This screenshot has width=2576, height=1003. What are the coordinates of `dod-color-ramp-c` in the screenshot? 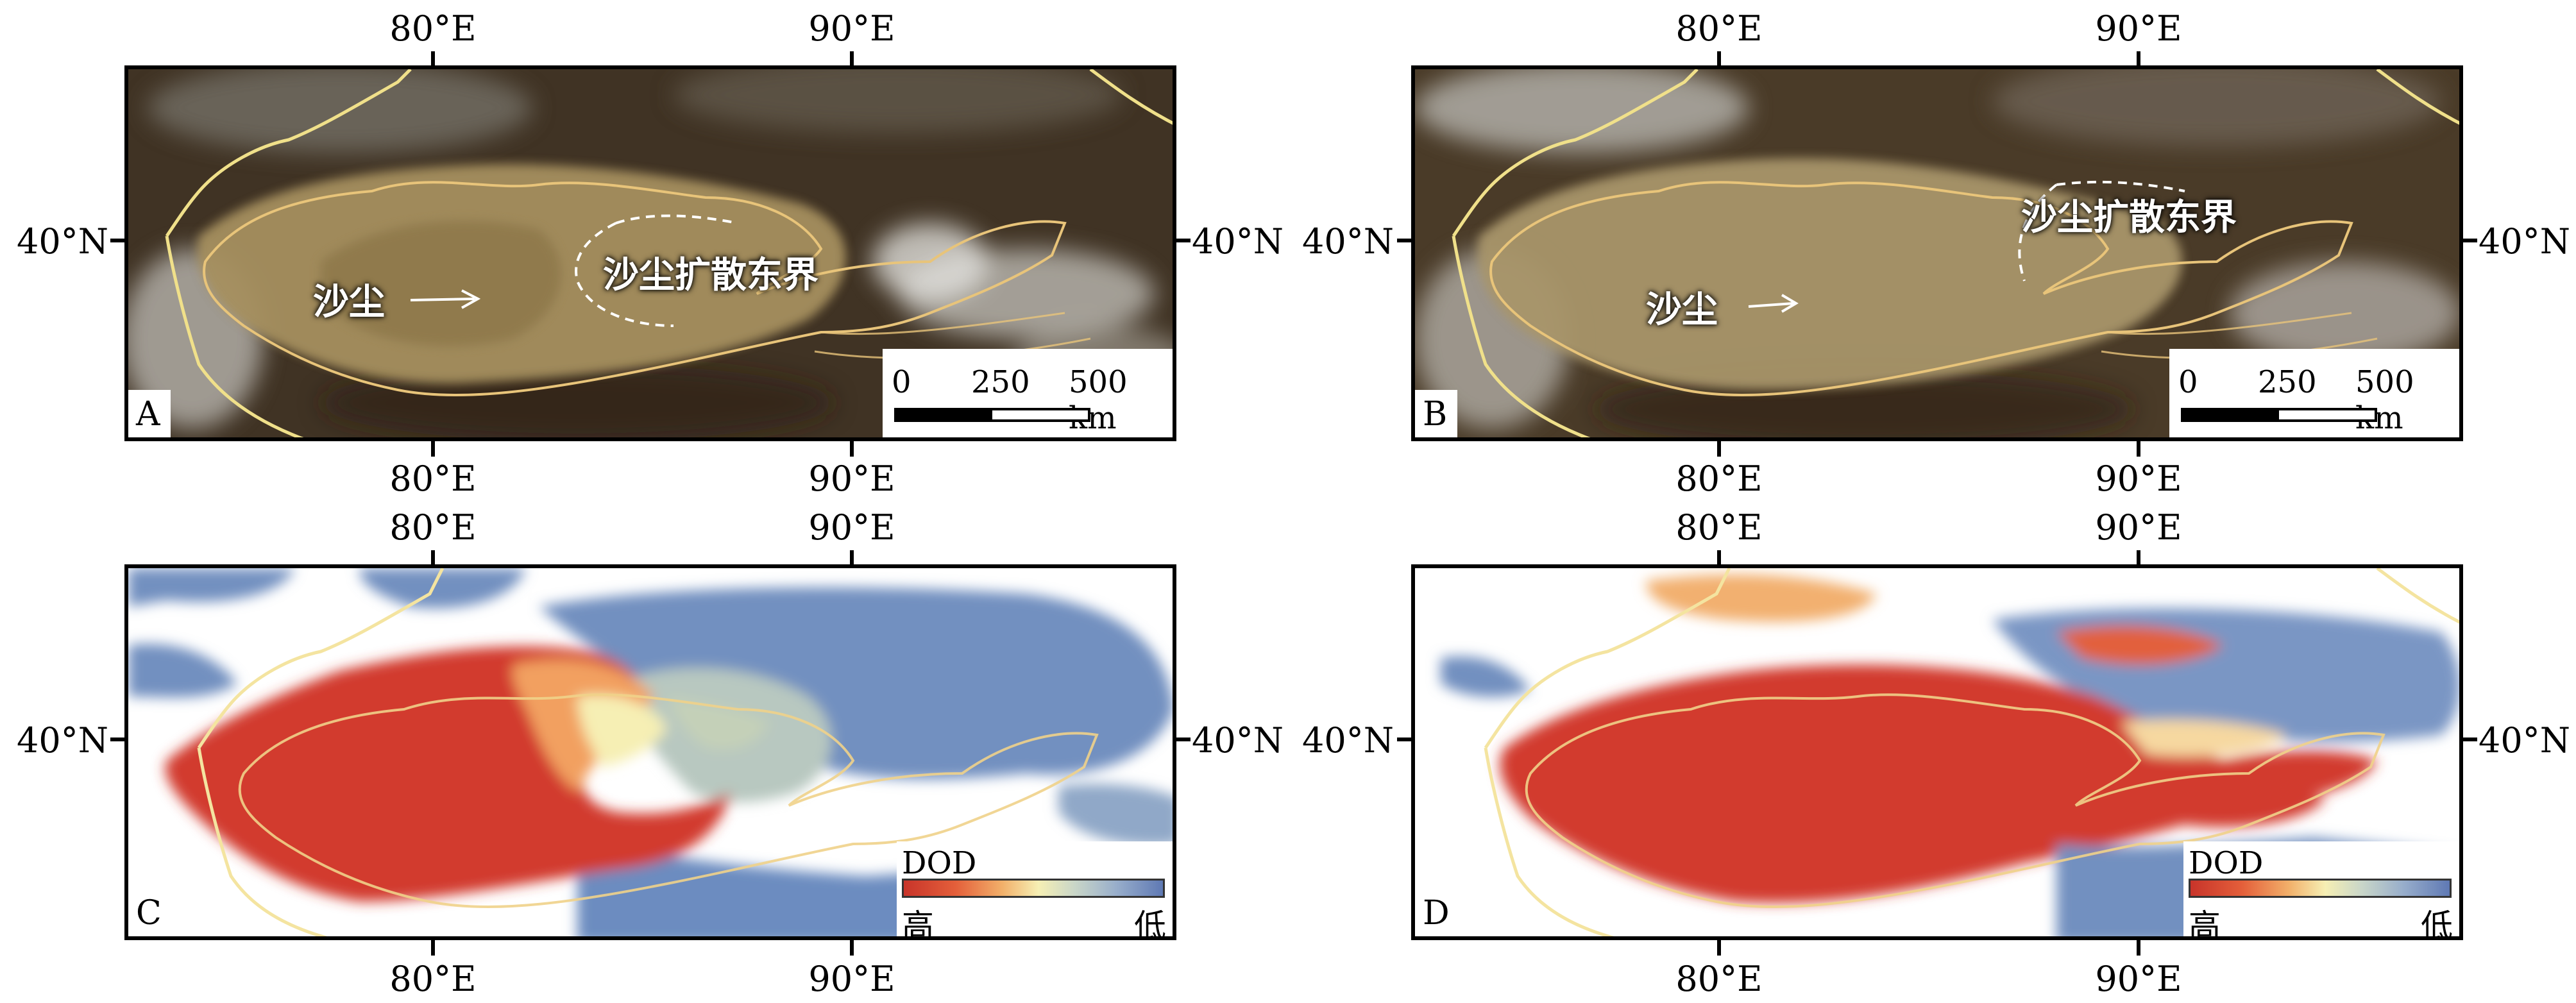 It's located at (1033, 888).